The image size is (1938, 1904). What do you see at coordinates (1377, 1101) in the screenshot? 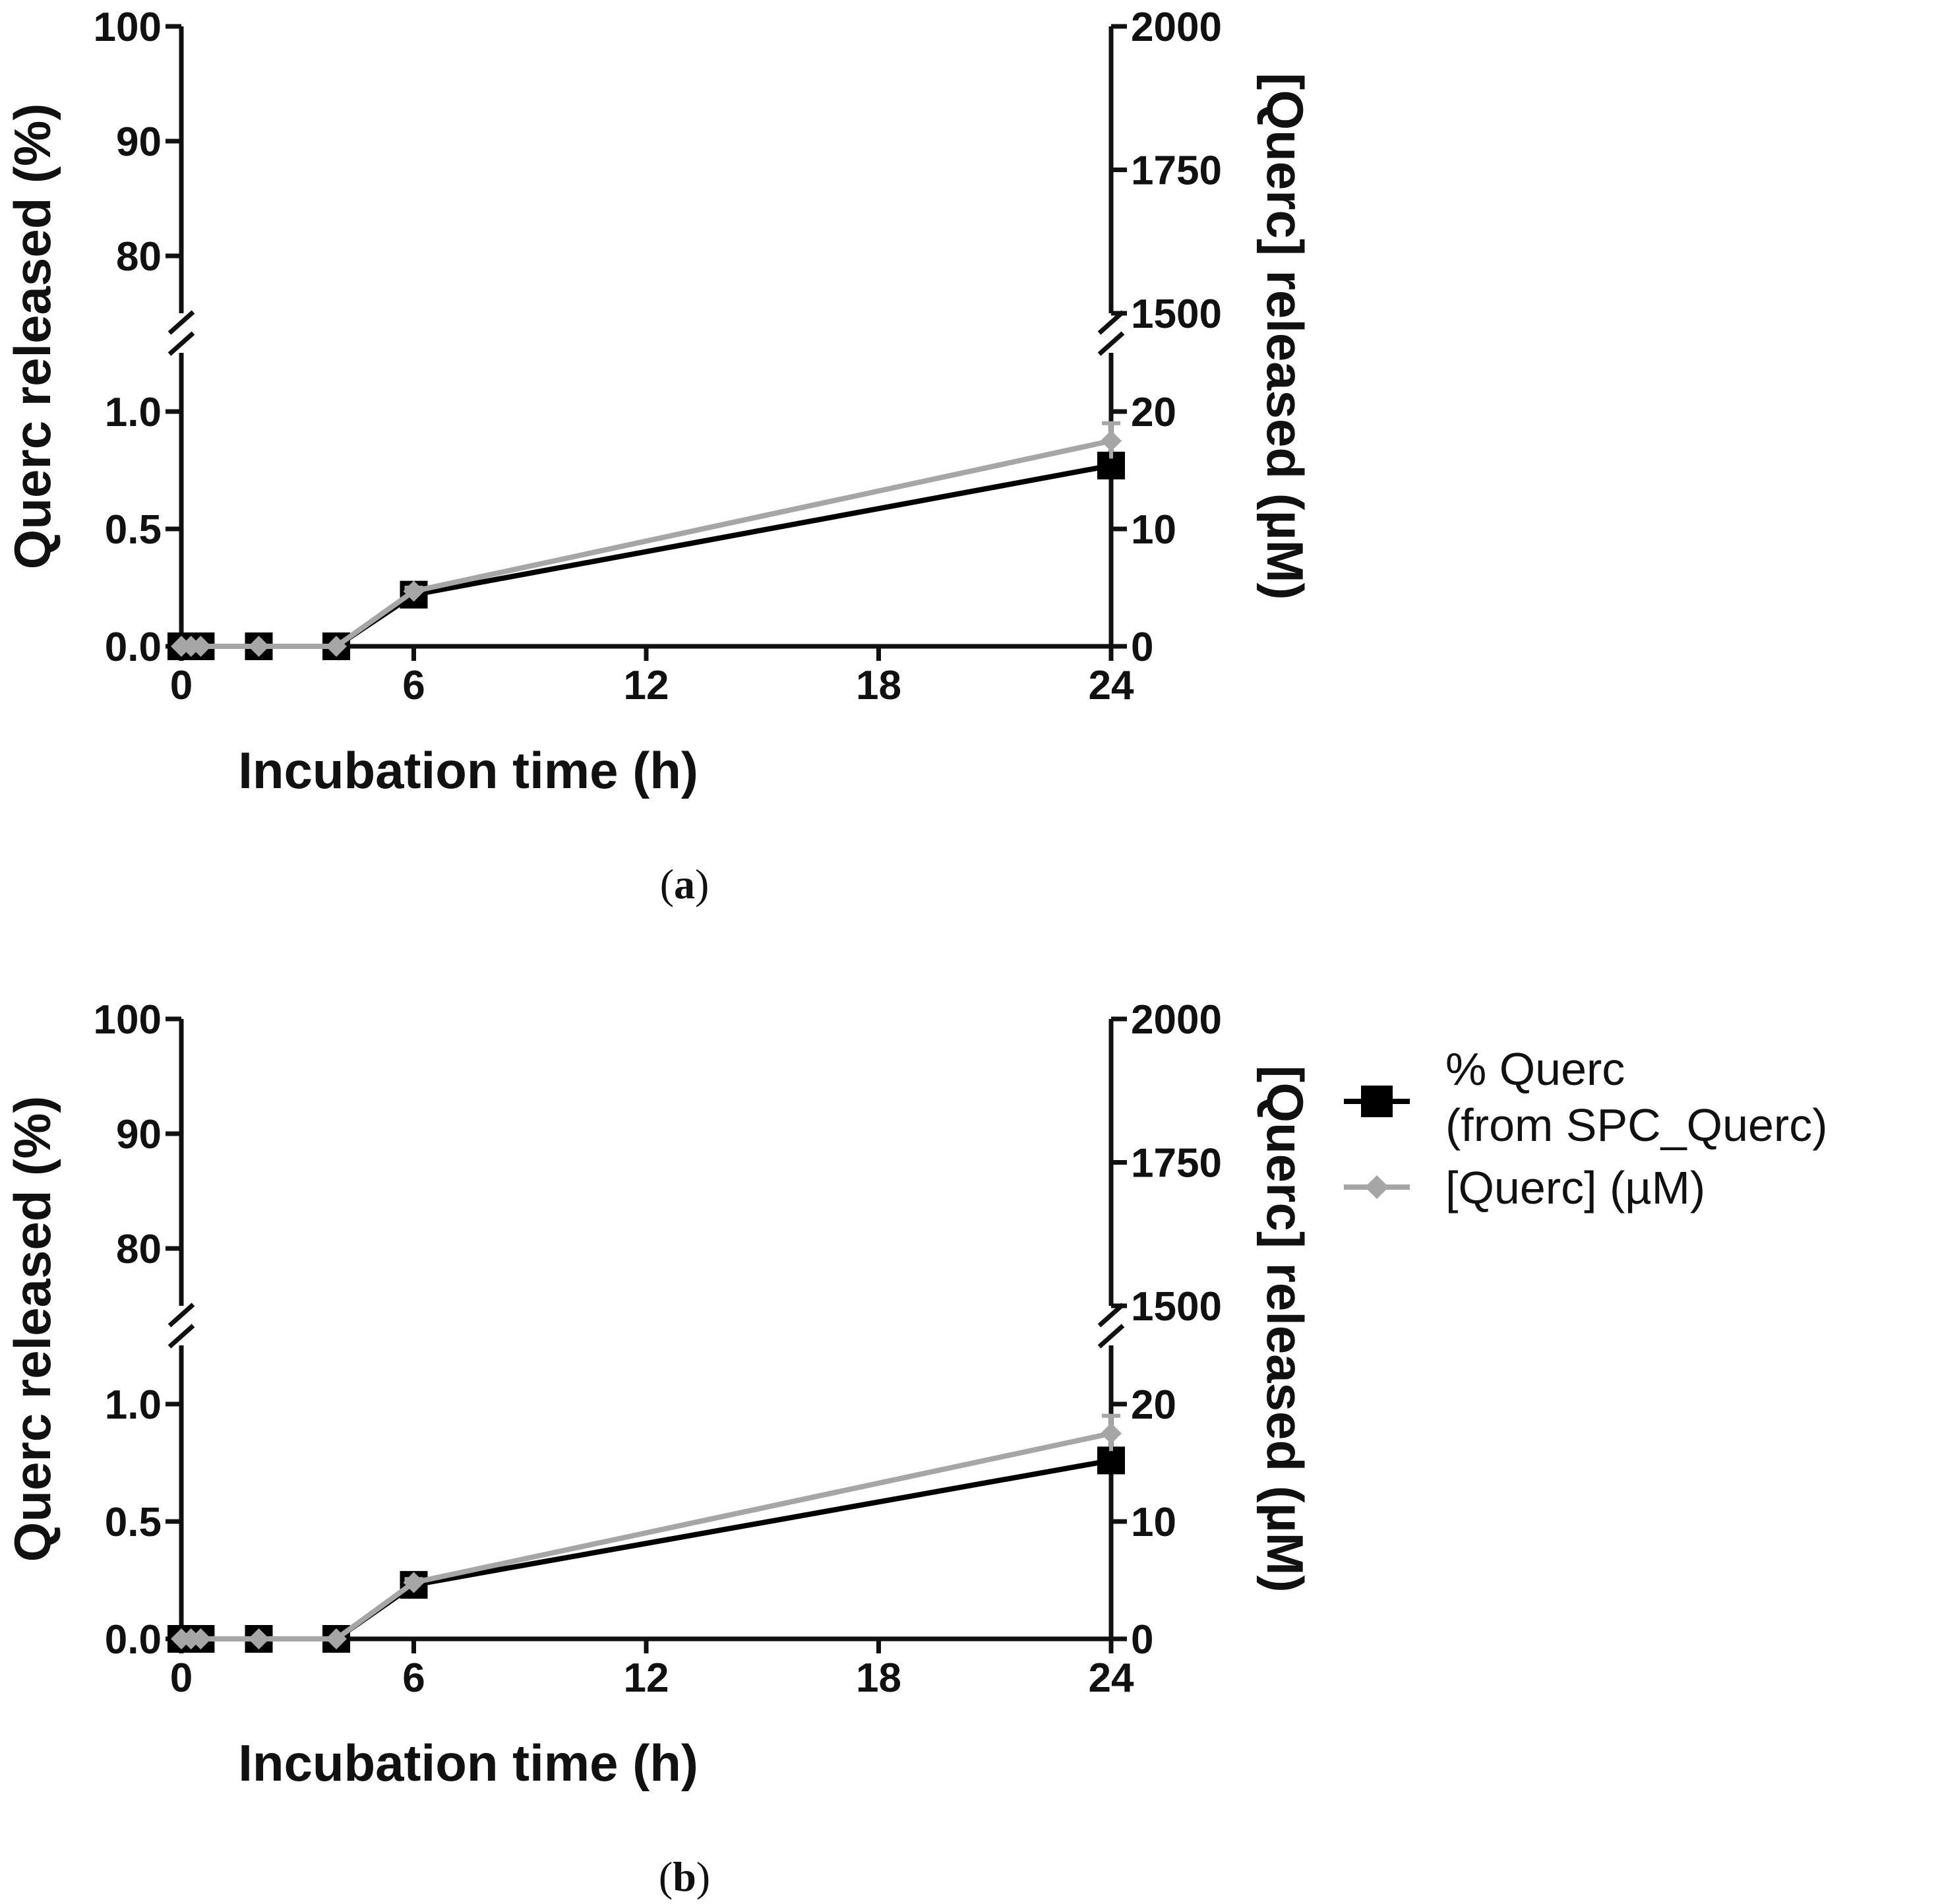
I see `square-marker-icon` at bounding box center [1377, 1101].